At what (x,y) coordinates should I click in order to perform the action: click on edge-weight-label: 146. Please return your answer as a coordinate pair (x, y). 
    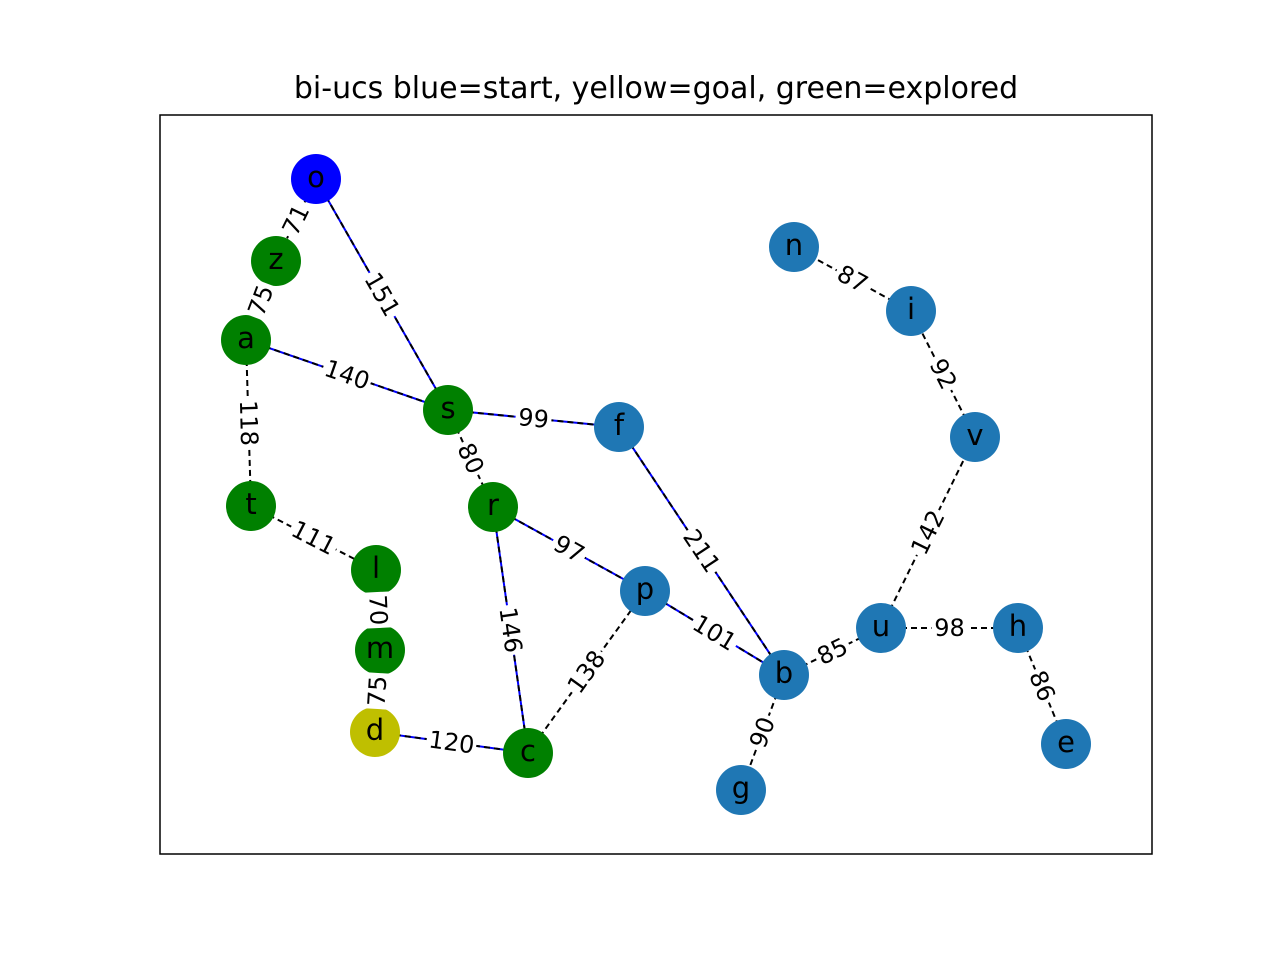
    Looking at the image, I should click on (510, 630).